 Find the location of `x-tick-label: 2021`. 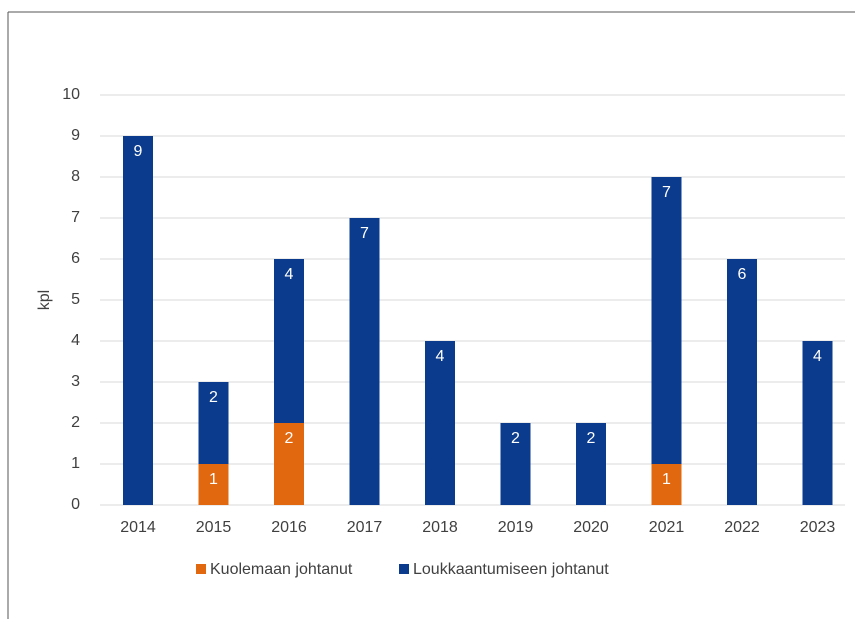

x-tick-label: 2021 is located at coordinates (667, 527).